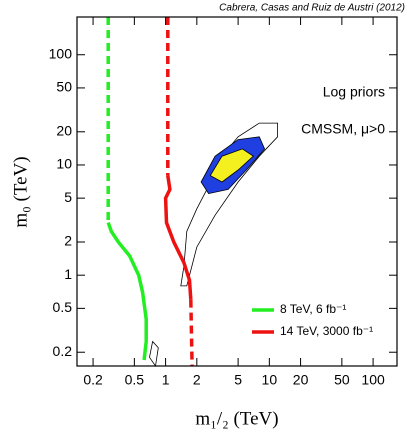 The height and width of the screenshot is (441, 409). What do you see at coordinates (312, 8) in the screenshot?
I see `credit-note: Cabrera, Casas and Ruiz de Austri (2012)` at bounding box center [312, 8].